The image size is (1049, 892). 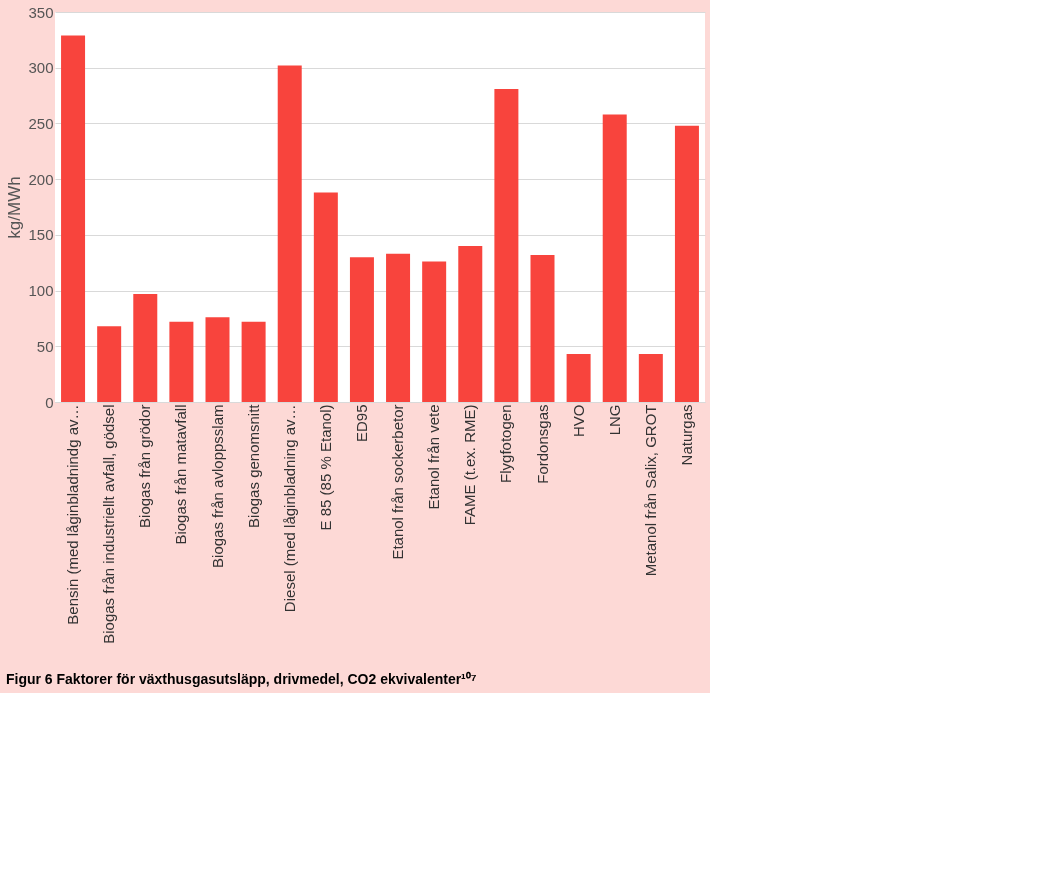 What do you see at coordinates (241, 679) in the screenshot?
I see `text: Figur 6 Faktorer för växthusgasutsläpp, drivmedel, CO2 ekvivalenter¹⁰⁷` at bounding box center [241, 679].